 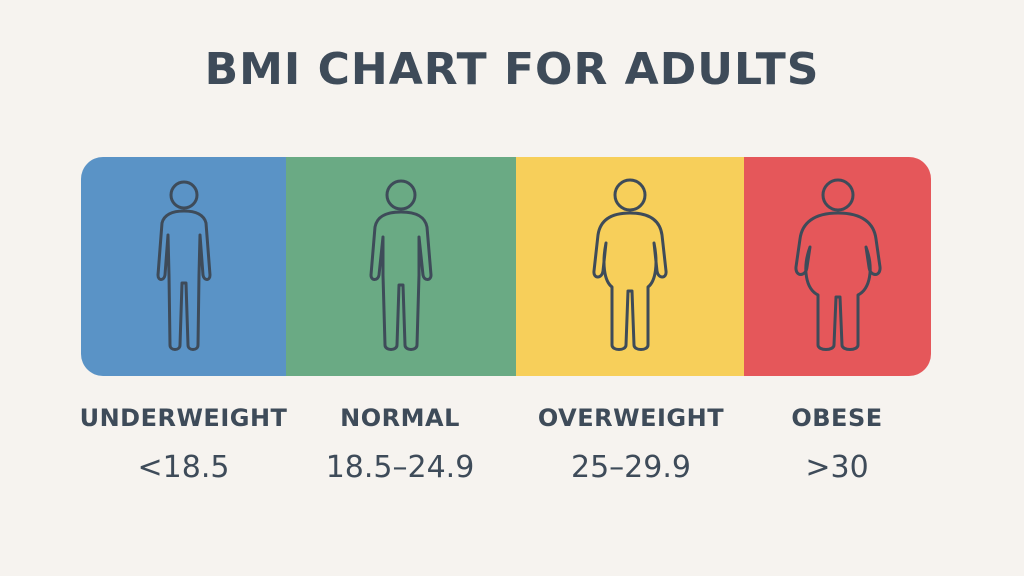 I want to click on normal-person-icon, so click(x=401, y=265).